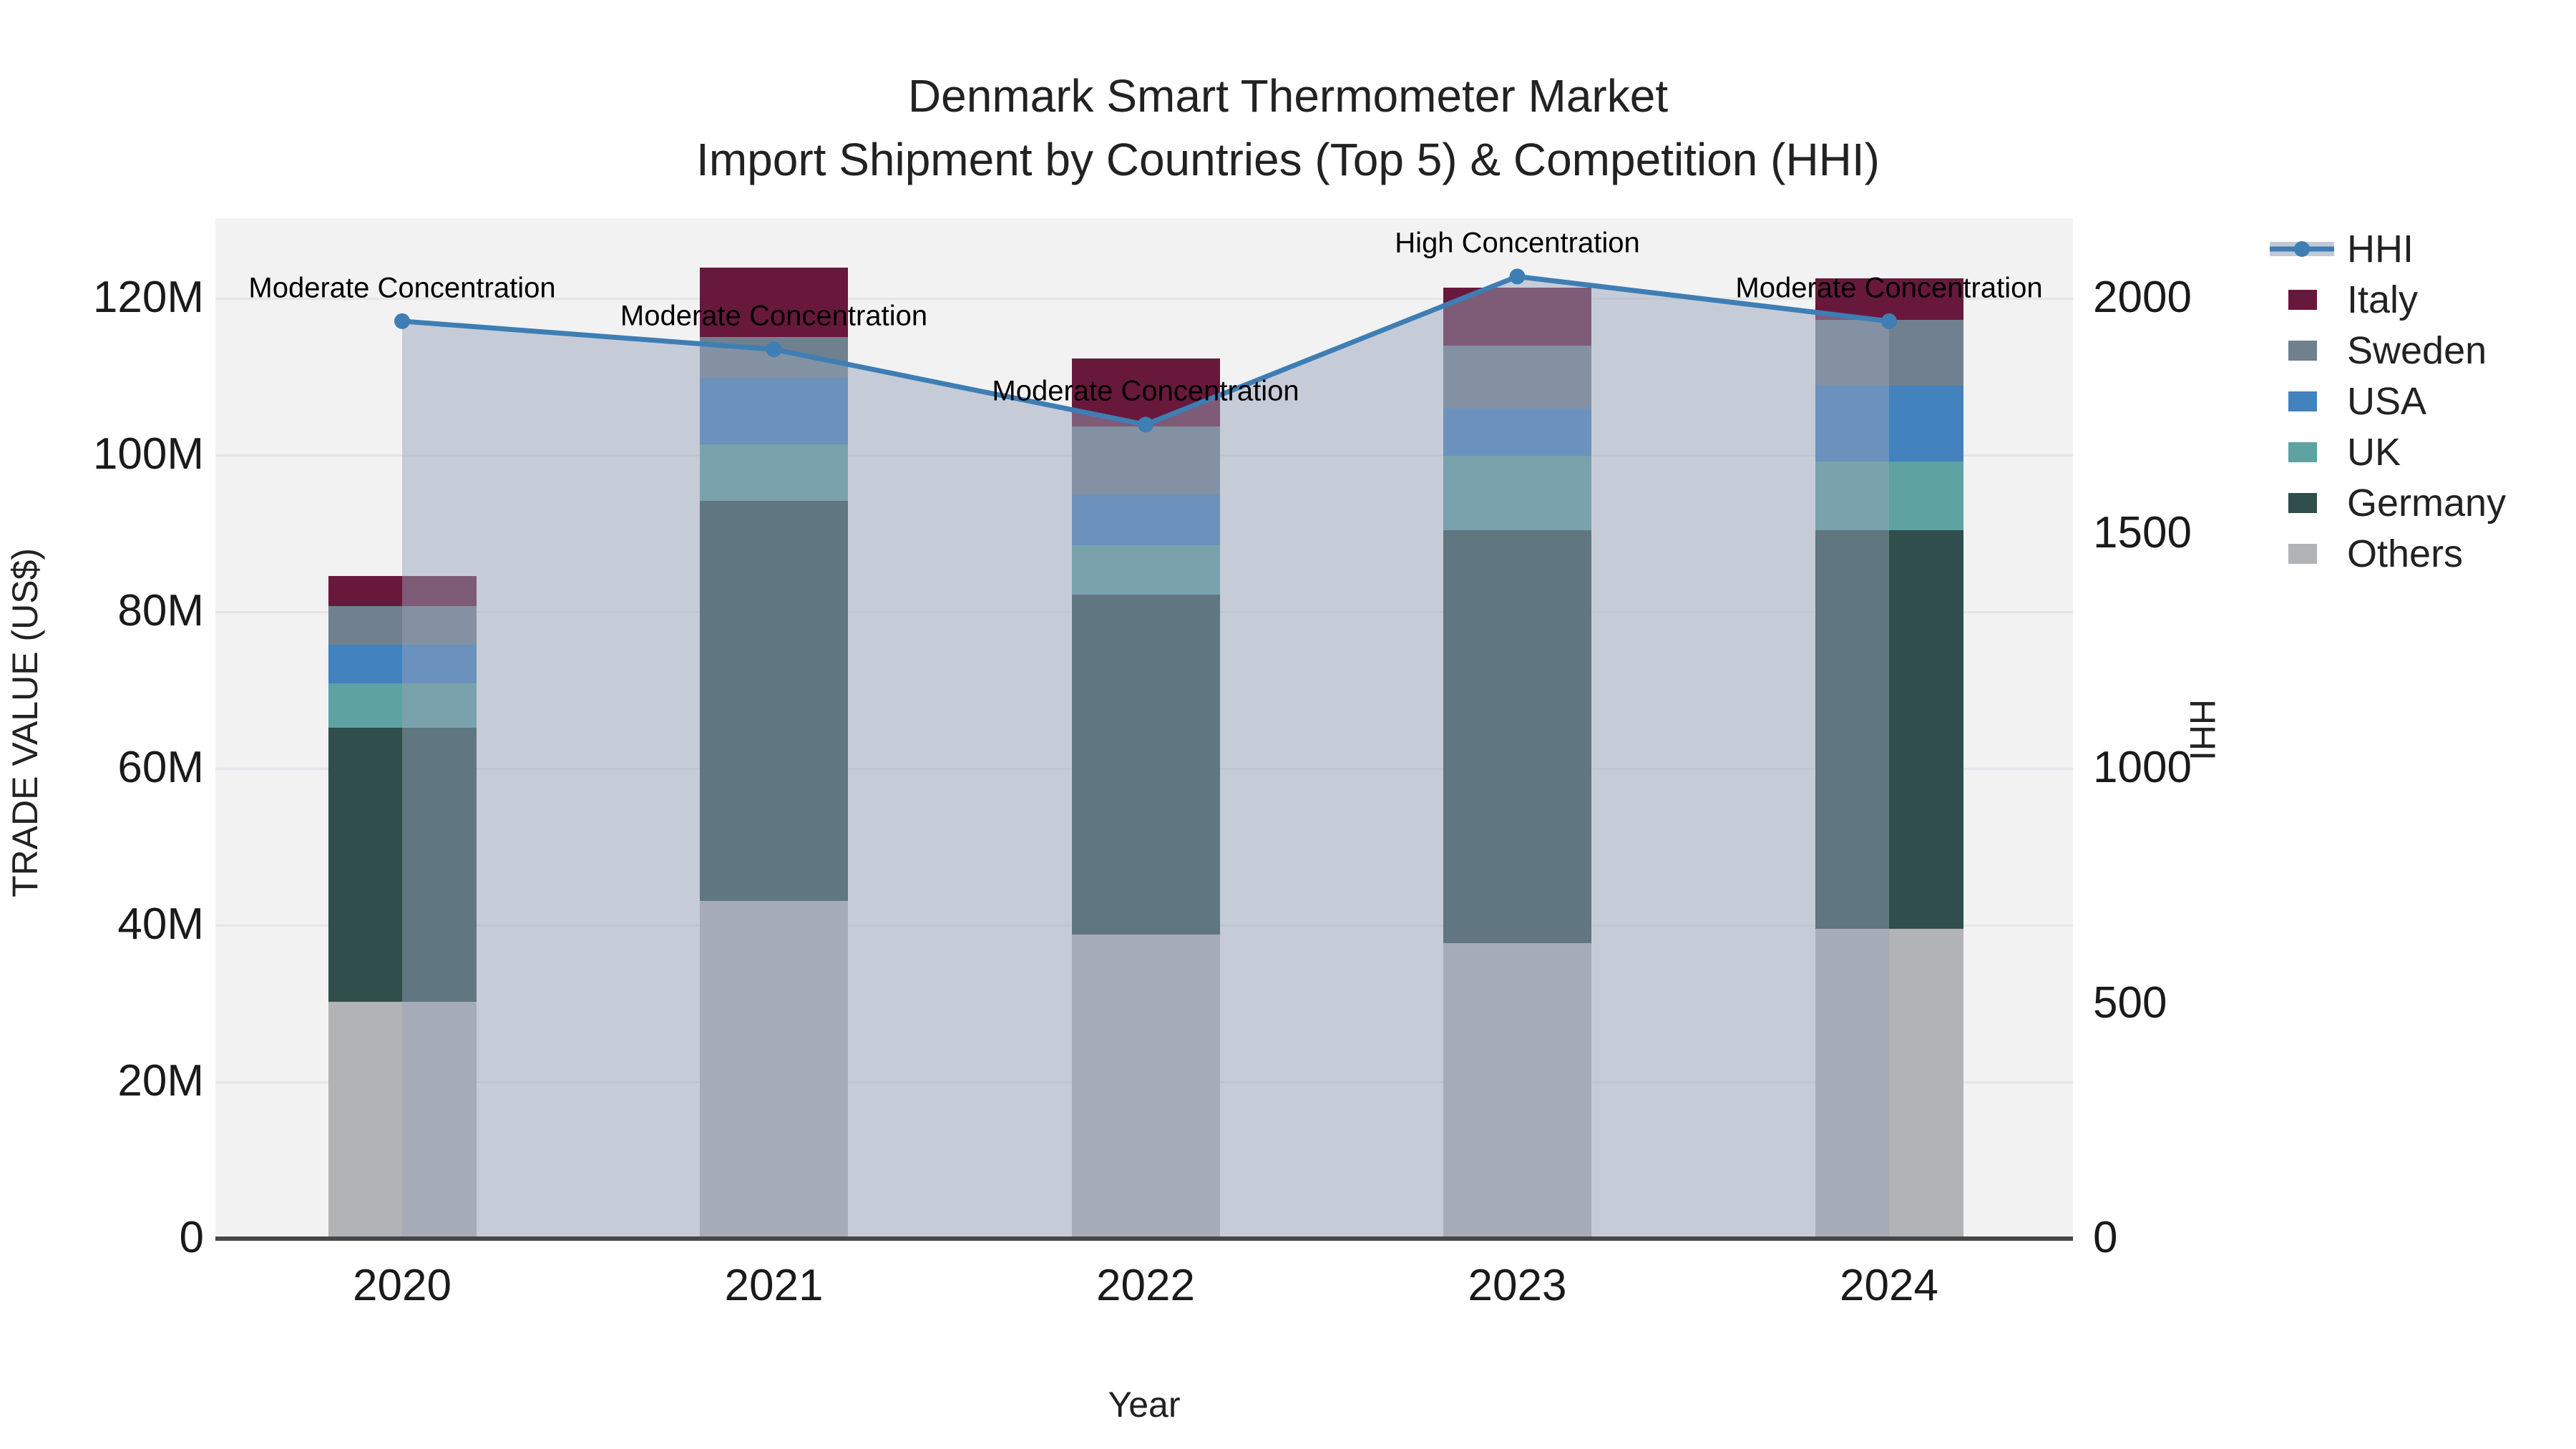 The image size is (2576, 1449). I want to click on y-left-tick-40M: 40M, so click(160, 924).